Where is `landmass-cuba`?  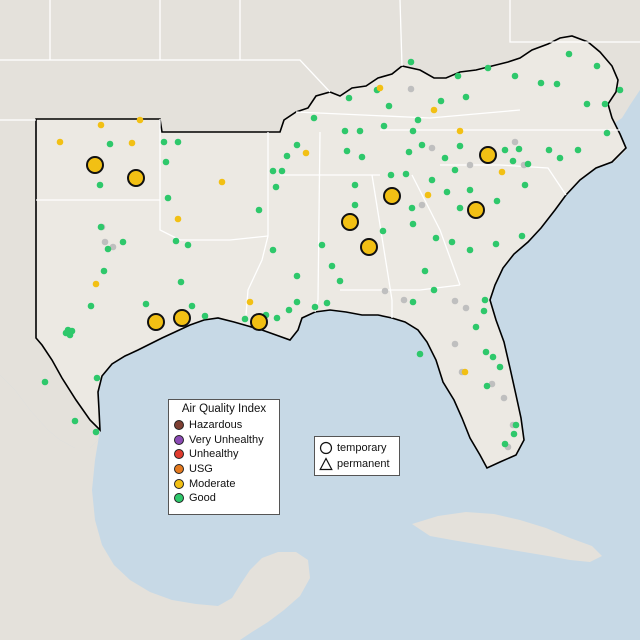
landmass-cuba is located at coordinates (507, 537).